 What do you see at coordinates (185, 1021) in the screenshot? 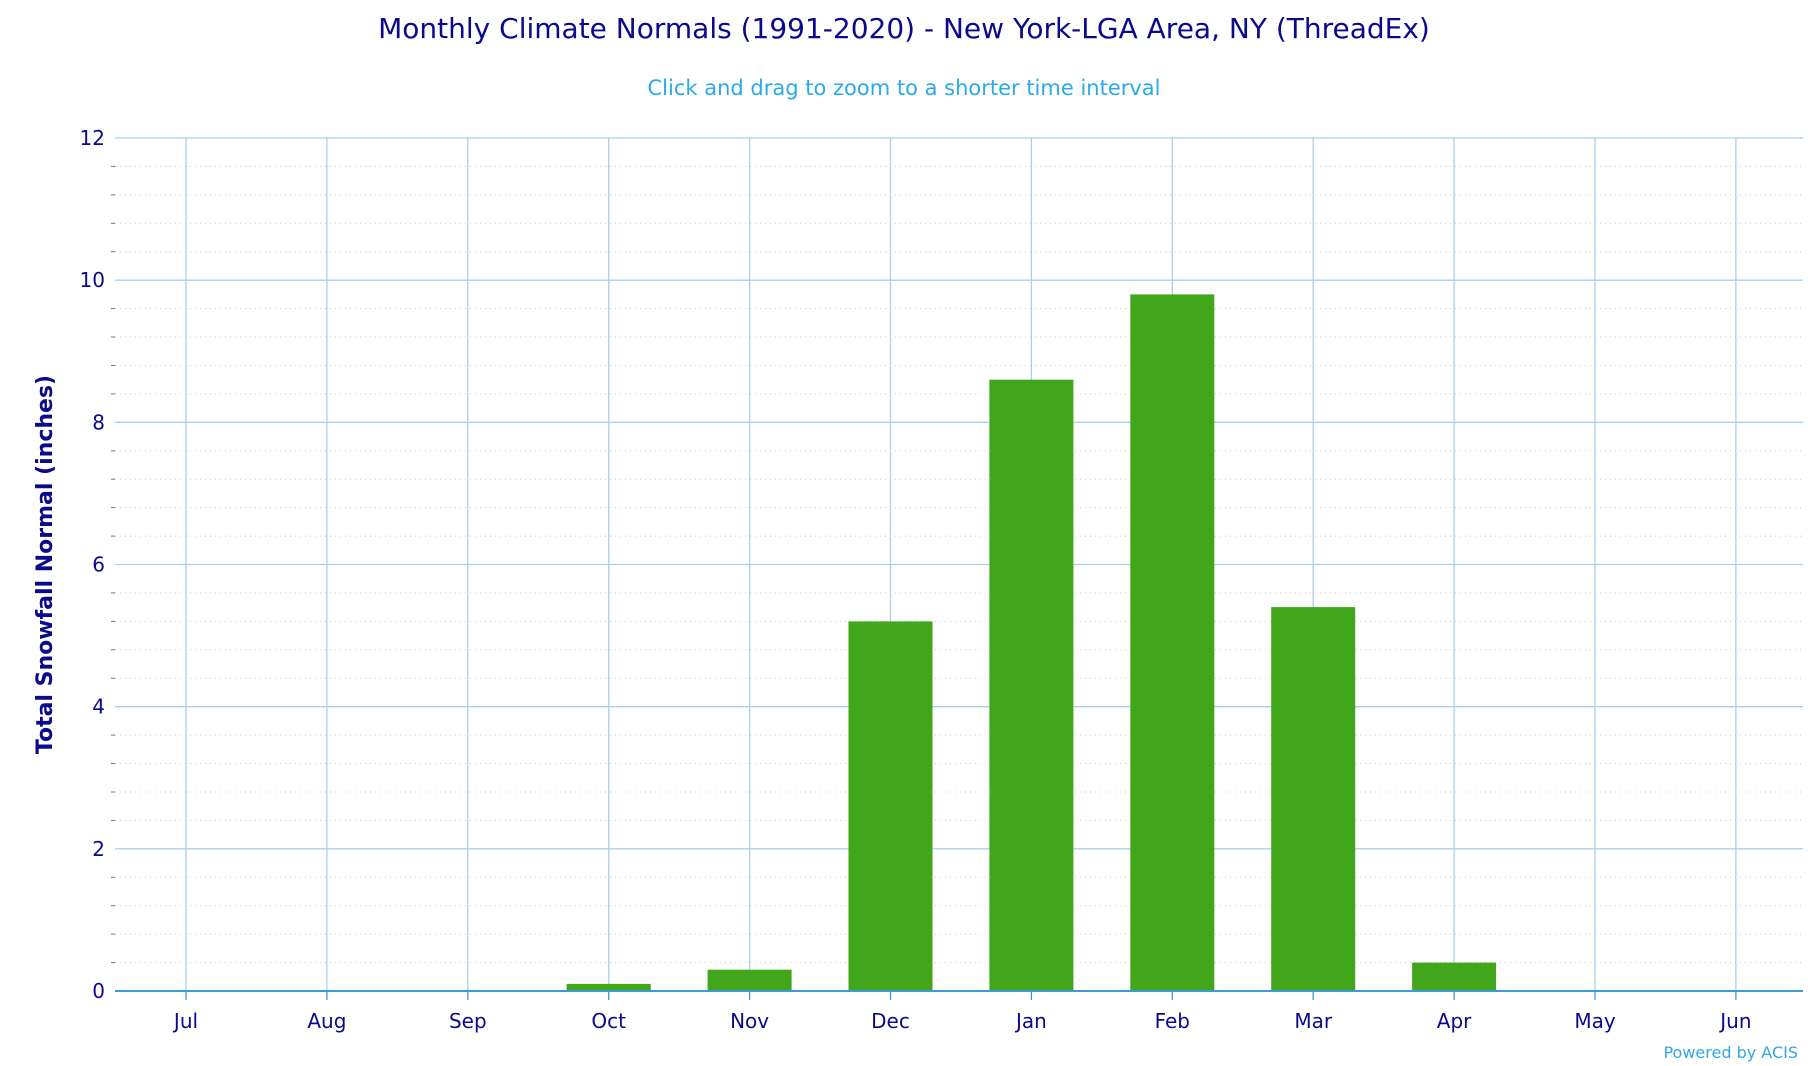
I see `x-tick-label: Jul` at bounding box center [185, 1021].